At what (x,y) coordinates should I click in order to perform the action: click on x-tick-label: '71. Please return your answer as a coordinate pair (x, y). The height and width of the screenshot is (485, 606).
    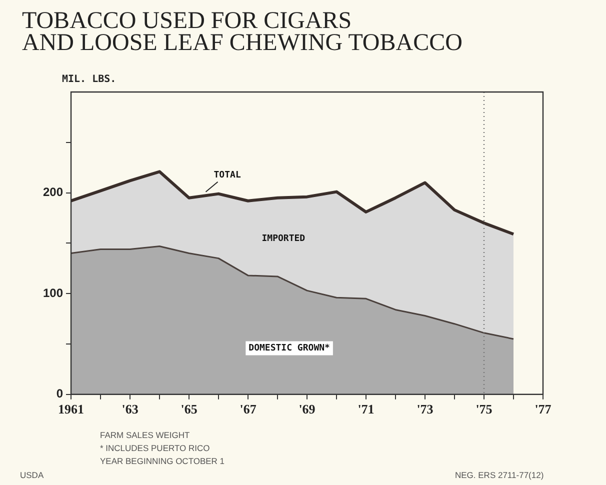
    Looking at the image, I should click on (366, 409).